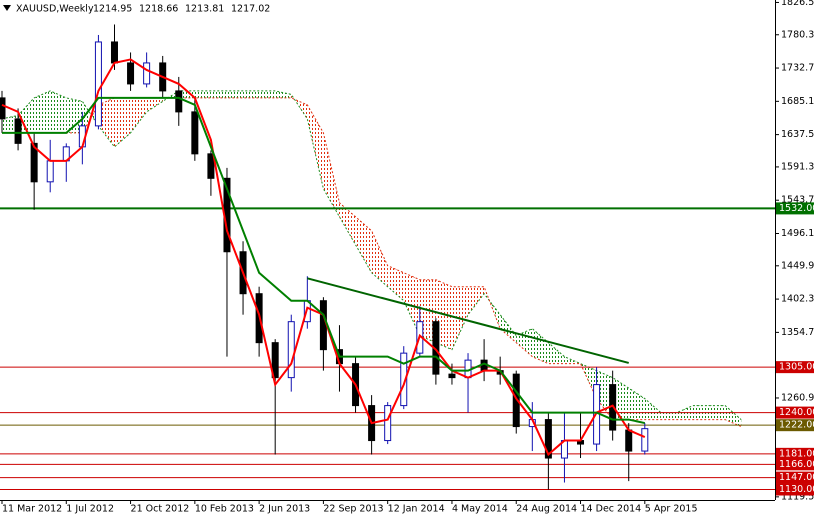 The image size is (814, 516). What do you see at coordinates (112, 9) in the screenshot?
I see `header-ohlc-value: 1214.95` at bounding box center [112, 9].